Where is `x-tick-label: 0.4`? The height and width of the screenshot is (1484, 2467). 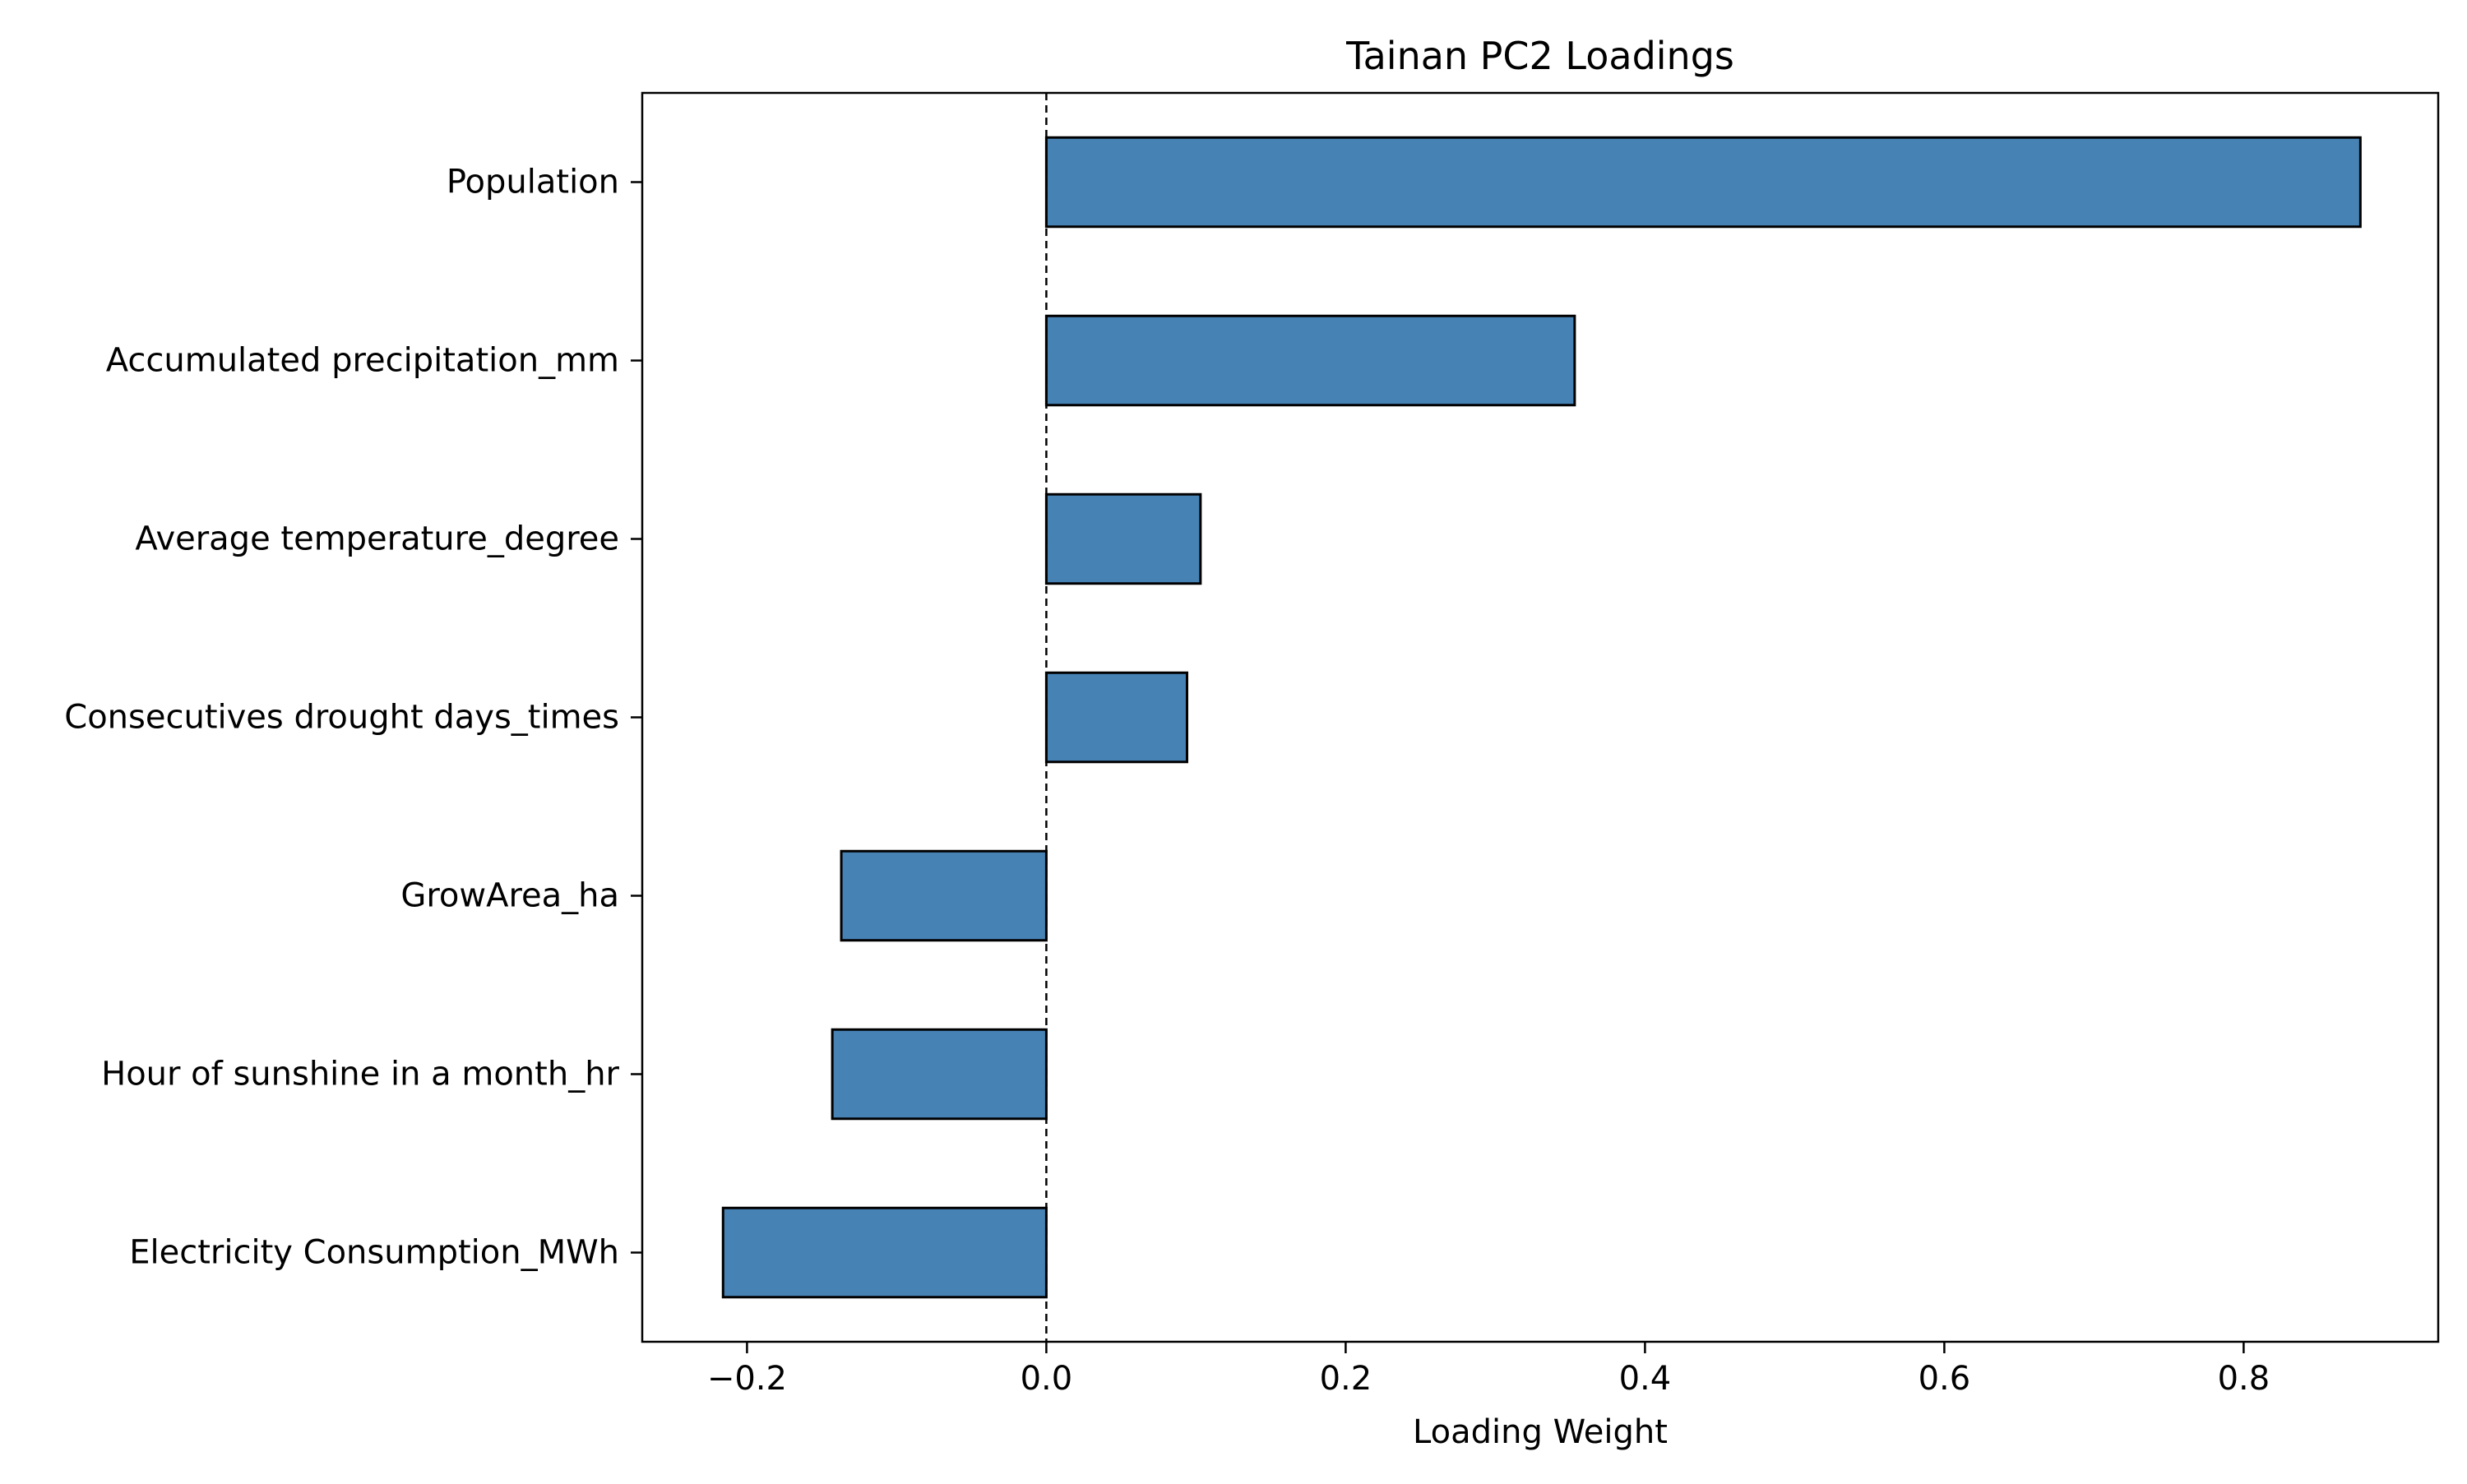 x-tick-label: 0.4 is located at coordinates (1645, 1379).